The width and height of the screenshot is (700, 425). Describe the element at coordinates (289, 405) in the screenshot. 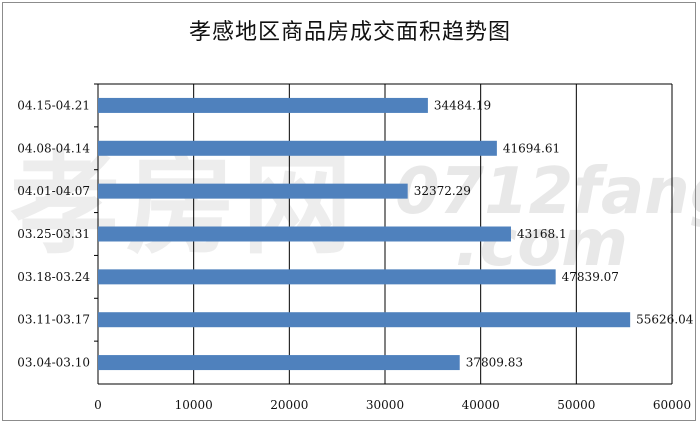

I see `x-tick-label: 20000` at that location.